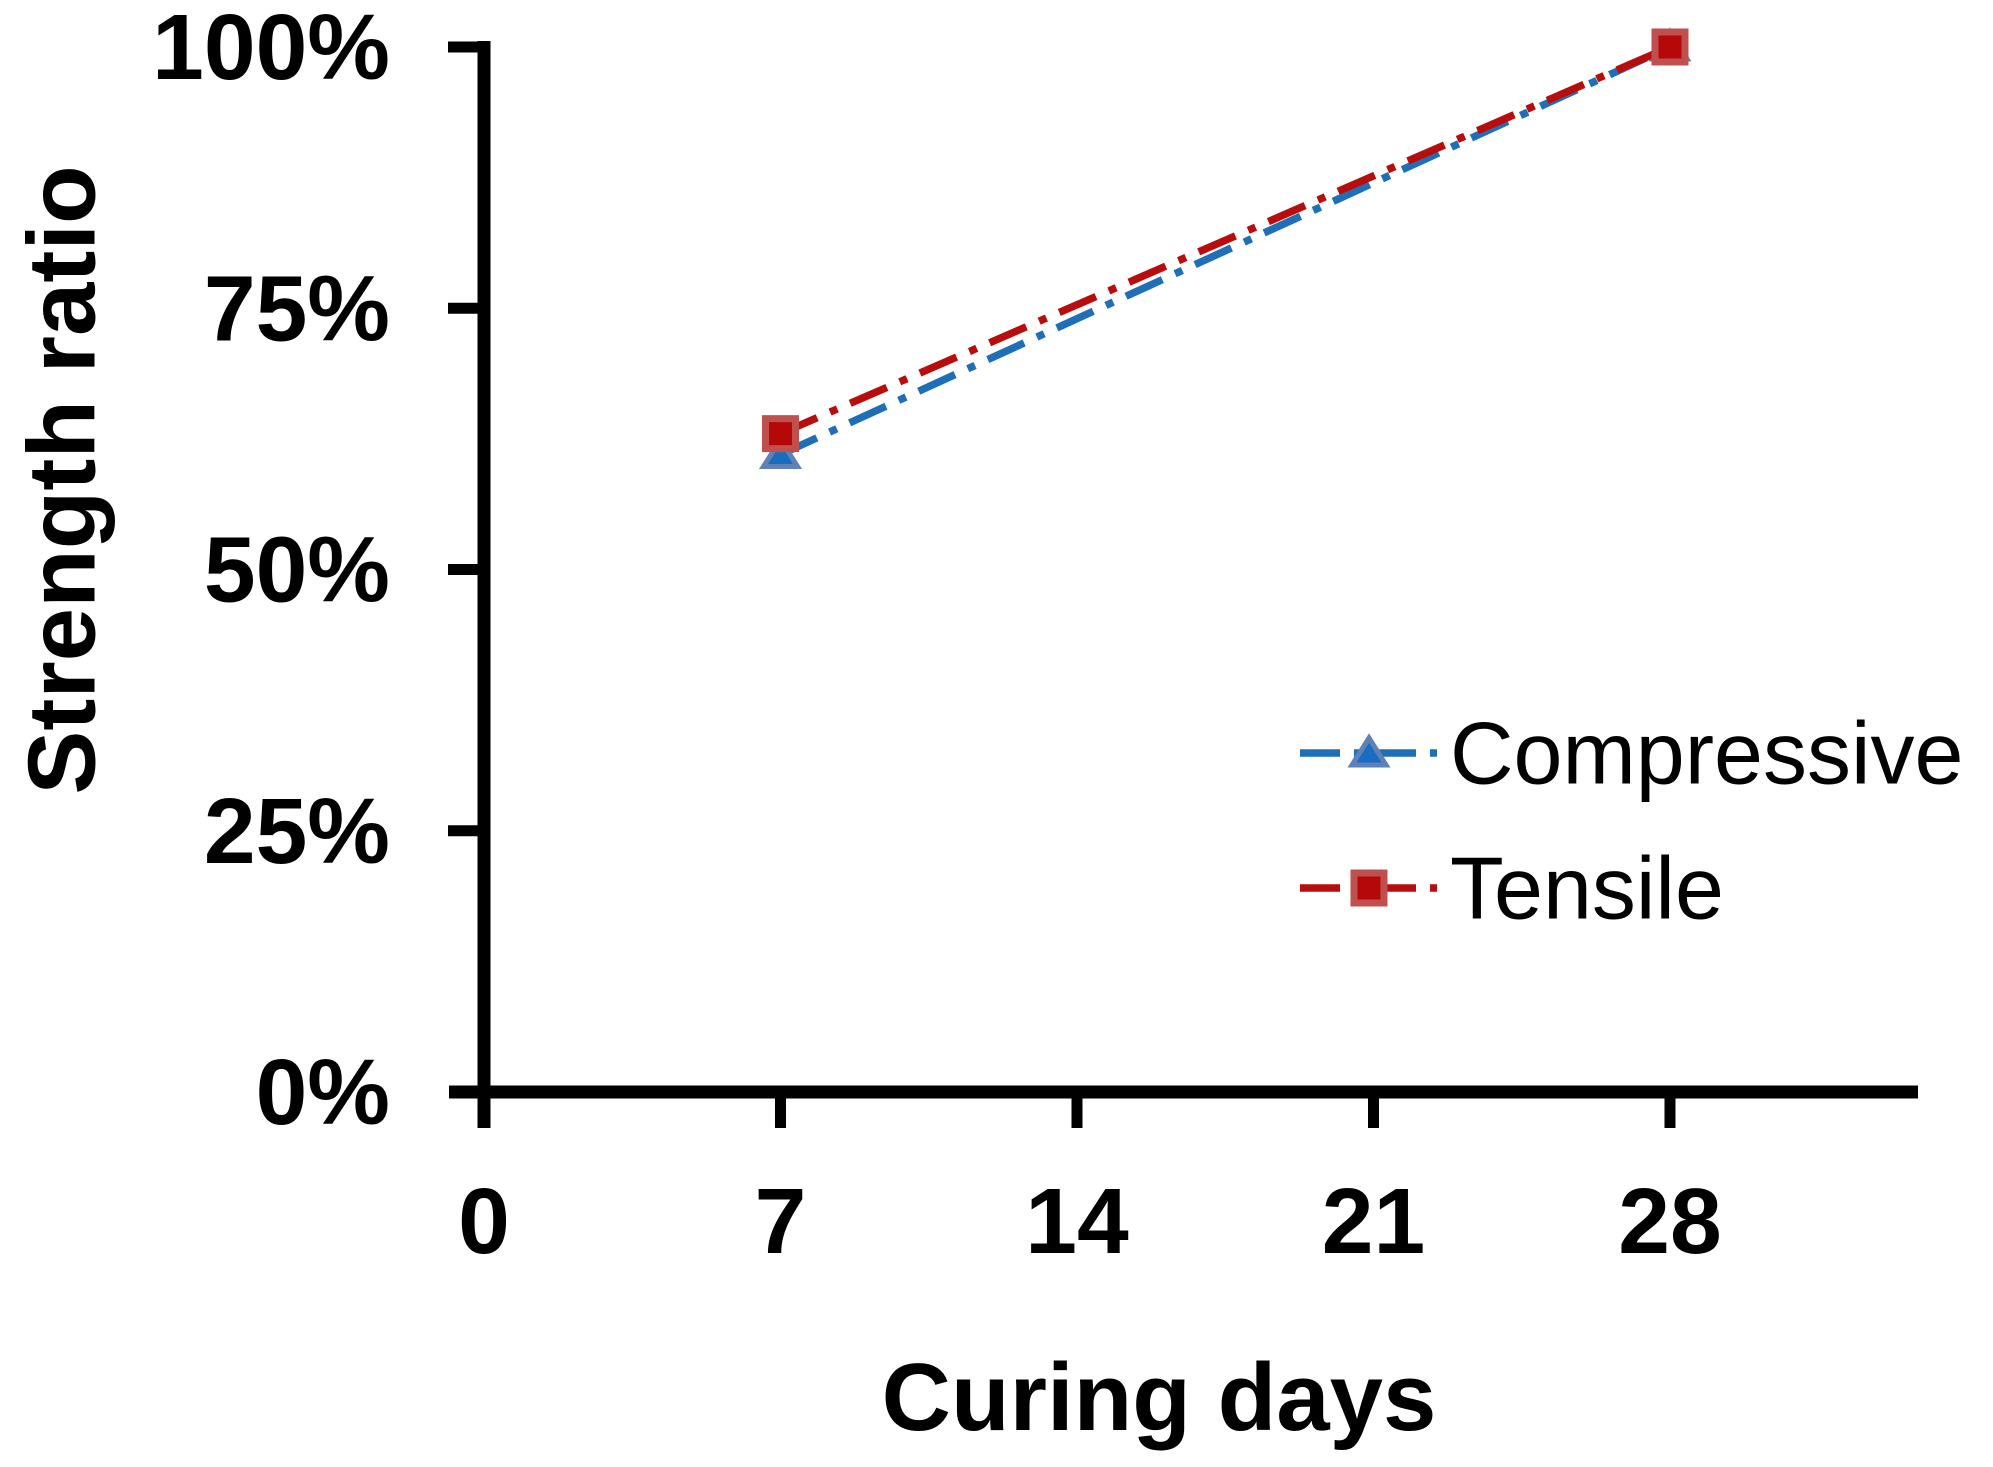 The width and height of the screenshot is (1993, 1467). Describe the element at coordinates (1369, 888) in the screenshot. I see `legend-key-marker-tensile` at that location.